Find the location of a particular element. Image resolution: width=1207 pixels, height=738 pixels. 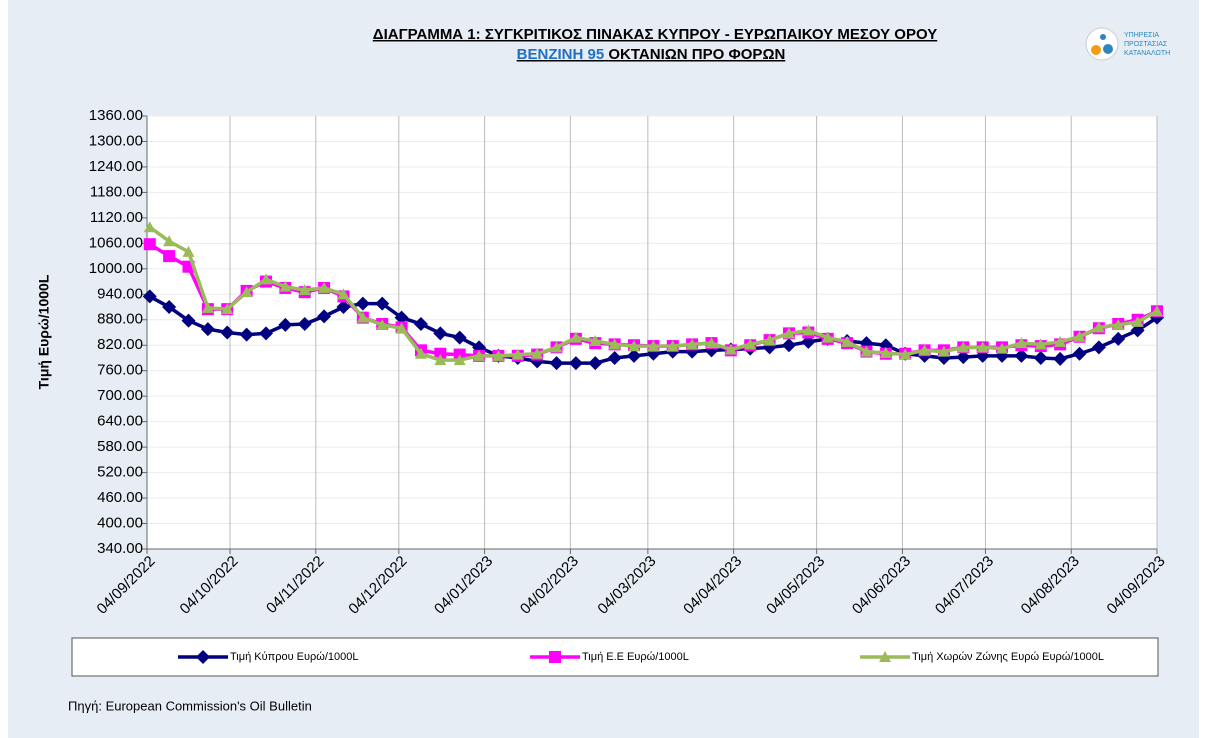

y-tick-label: 1000.00 is located at coordinates (116, 268).